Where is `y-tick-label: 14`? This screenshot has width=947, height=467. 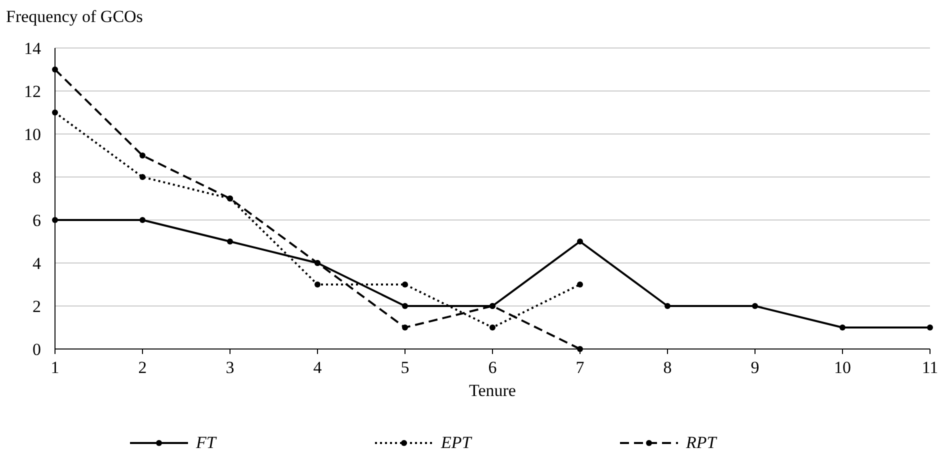 y-tick-label: 14 is located at coordinates (33, 48).